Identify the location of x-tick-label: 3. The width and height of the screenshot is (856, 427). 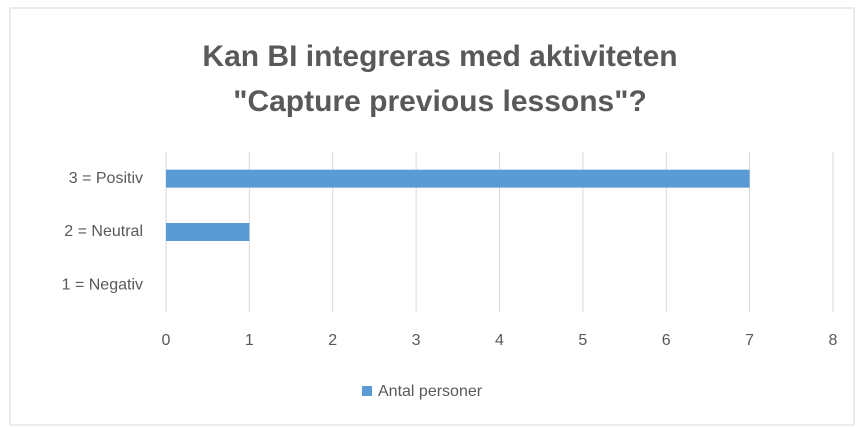
(416, 340).